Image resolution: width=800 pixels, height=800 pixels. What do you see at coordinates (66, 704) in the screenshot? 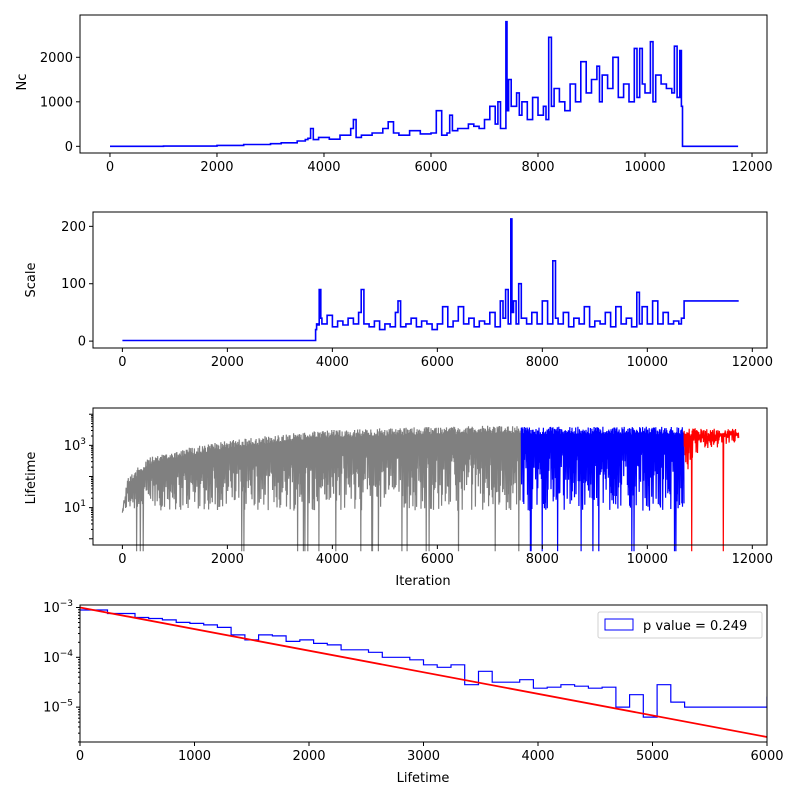
I see `y-tick-exponent-3: −5` at bounding box center [66, 704].